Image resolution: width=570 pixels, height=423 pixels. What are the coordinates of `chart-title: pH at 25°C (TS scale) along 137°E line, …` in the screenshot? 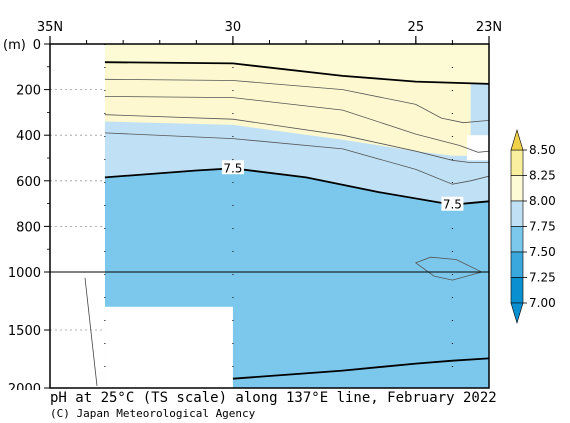 It's located at (273, 398).